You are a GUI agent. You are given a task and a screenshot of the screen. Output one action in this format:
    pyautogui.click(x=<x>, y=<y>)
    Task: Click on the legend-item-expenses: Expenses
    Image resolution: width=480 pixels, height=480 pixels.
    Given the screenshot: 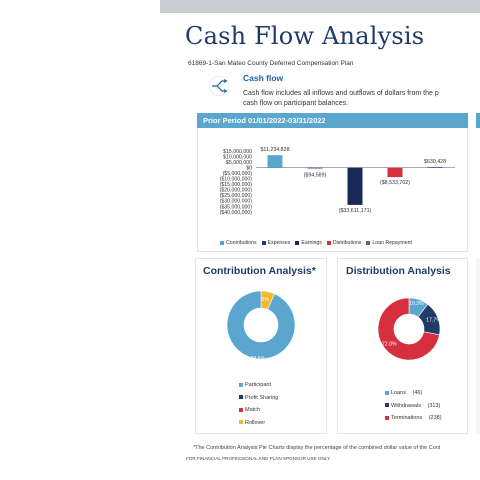 What is the action you would take?
    pyautogui.click(x=276, y=243)
    